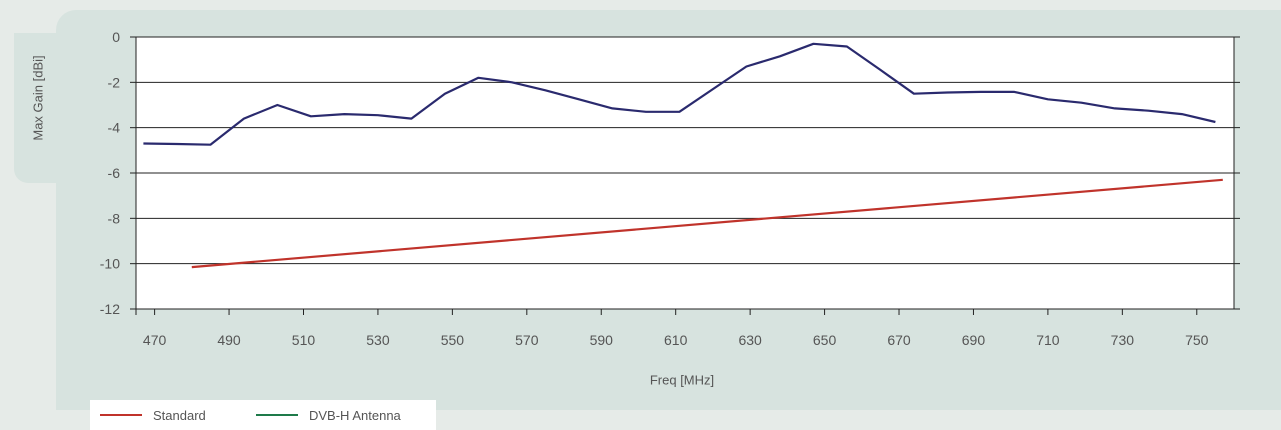 This screenshot has width=1281, height=430. I want to click on x-tick-label: 490, so click(229, 340).